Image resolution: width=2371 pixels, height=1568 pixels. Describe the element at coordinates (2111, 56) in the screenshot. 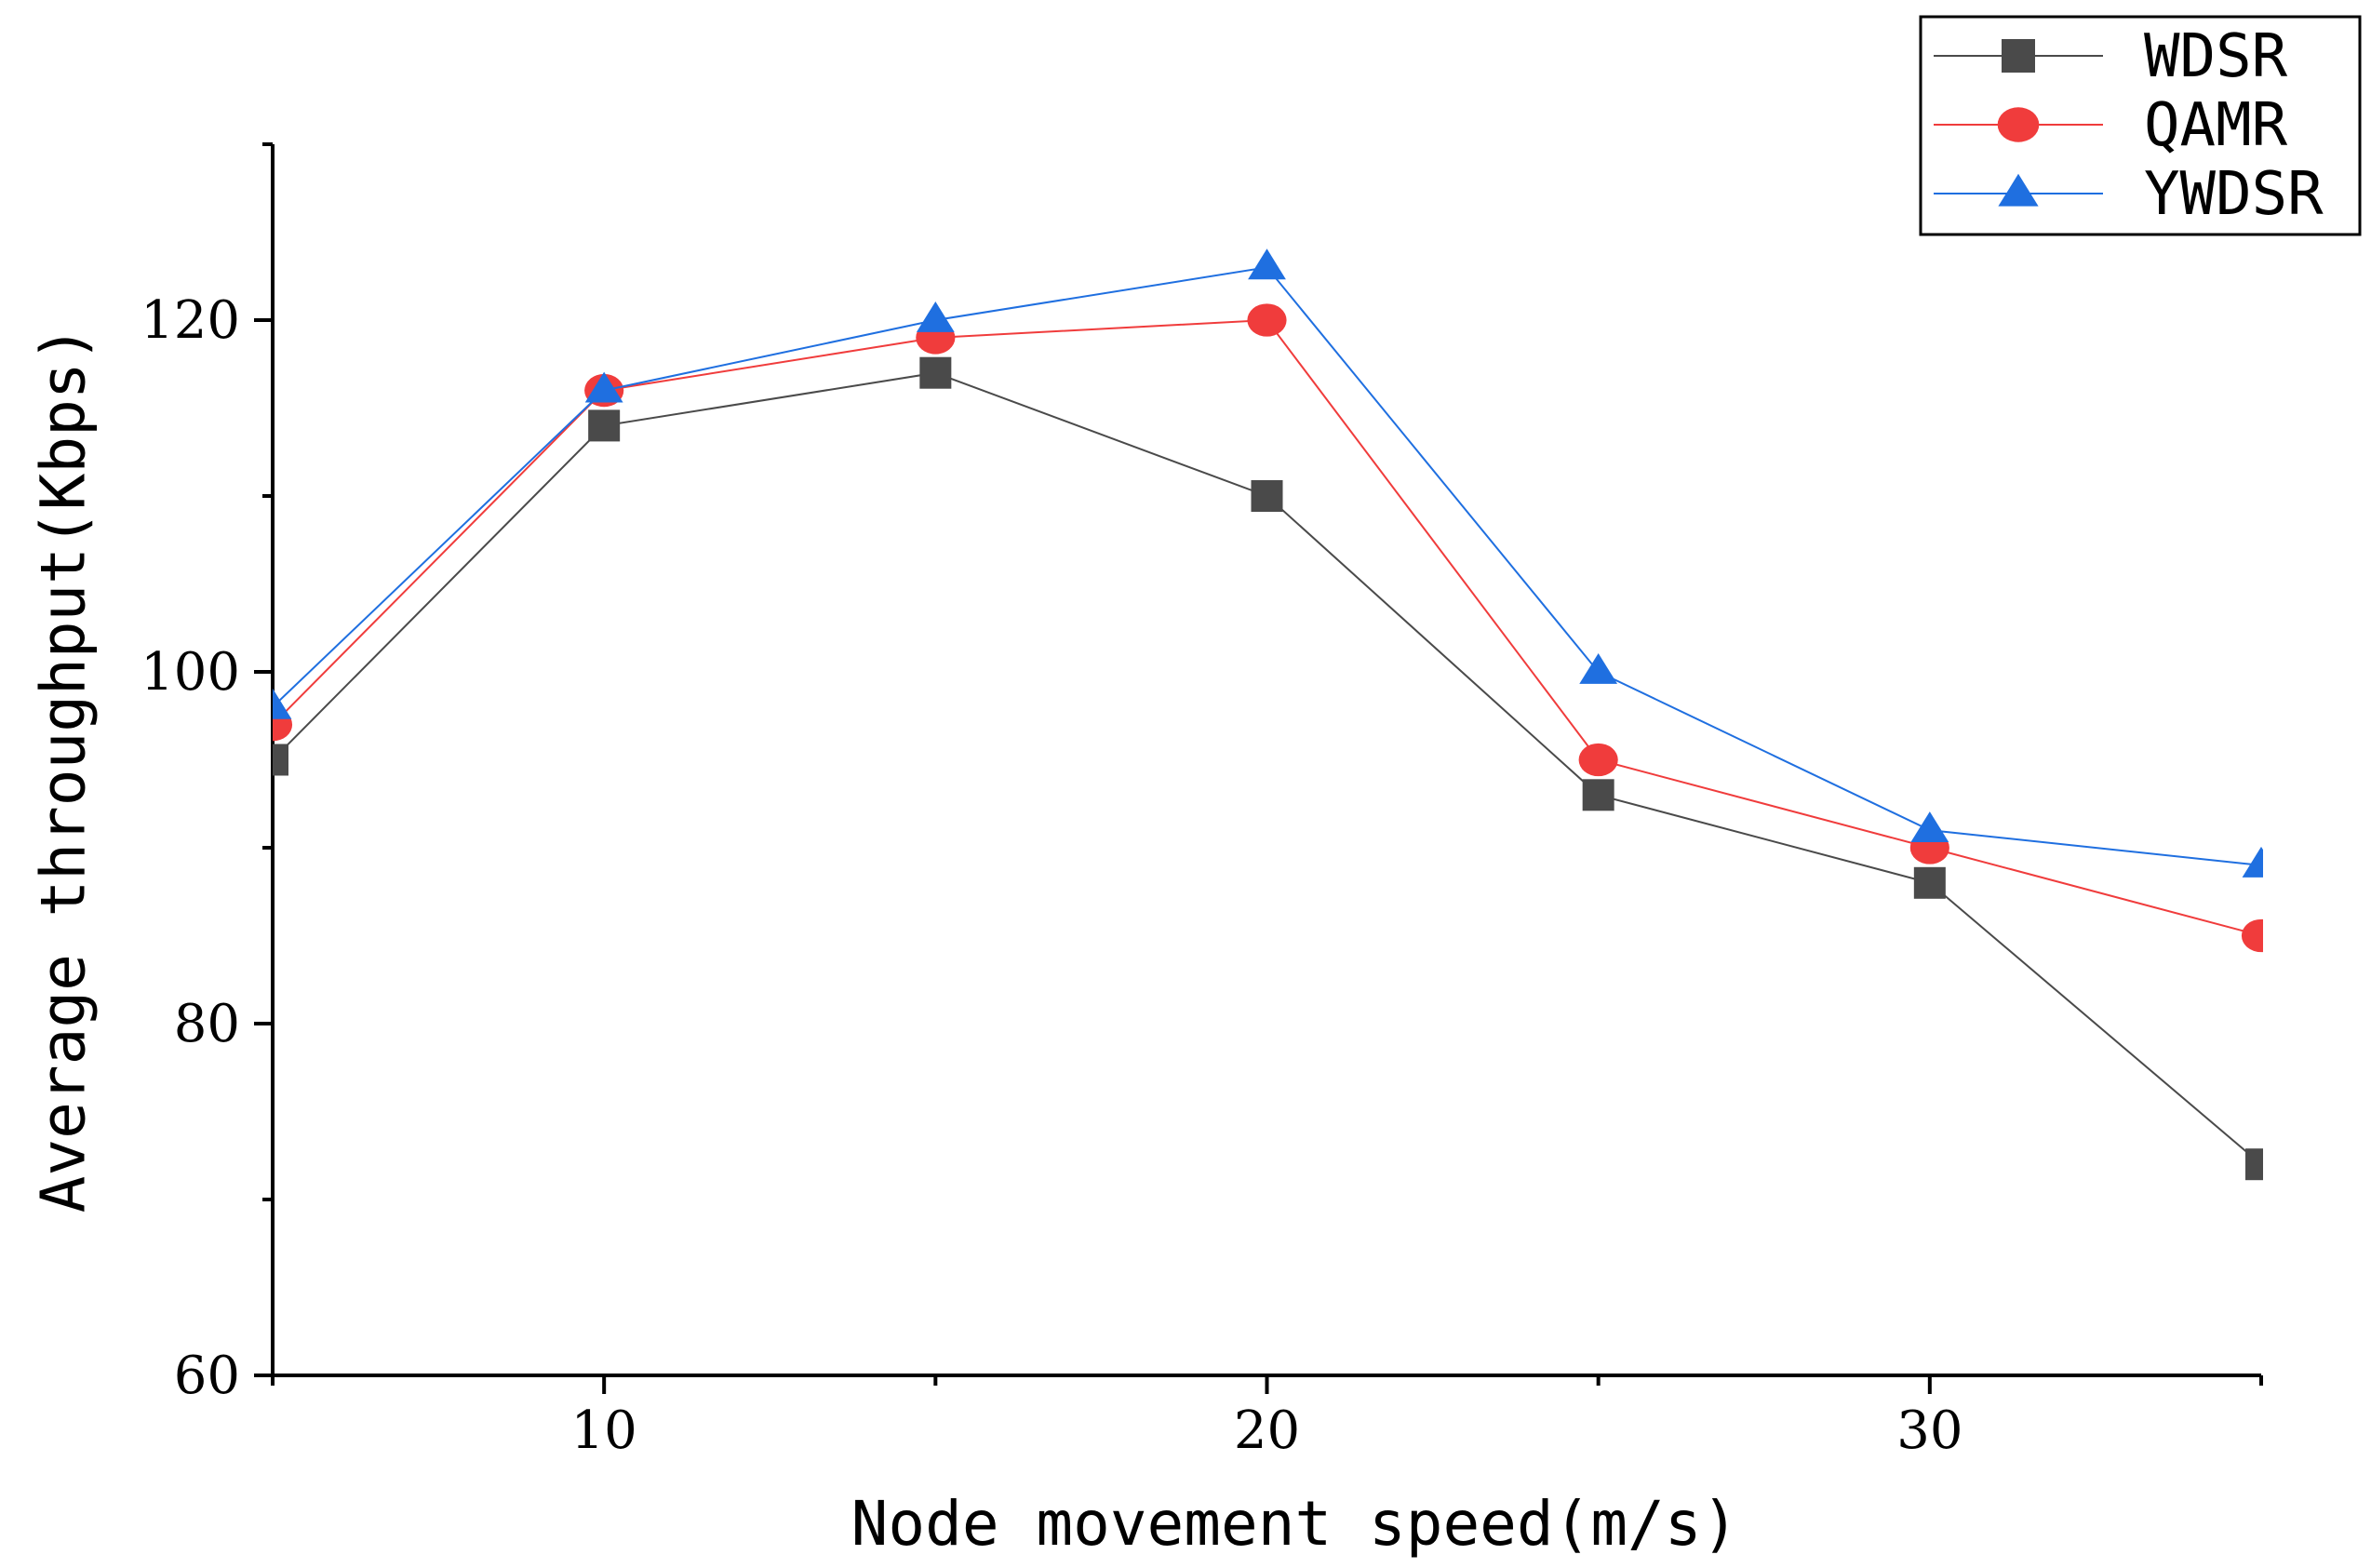

I see `legend-entry-wdsr: WDSR` at that location.